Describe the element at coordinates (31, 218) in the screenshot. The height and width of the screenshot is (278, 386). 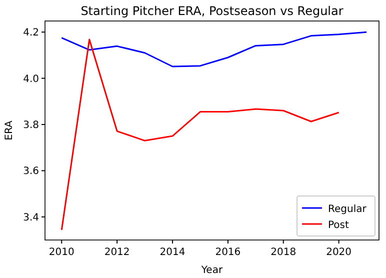
I see `y-tick-label: 3.4` at that location.